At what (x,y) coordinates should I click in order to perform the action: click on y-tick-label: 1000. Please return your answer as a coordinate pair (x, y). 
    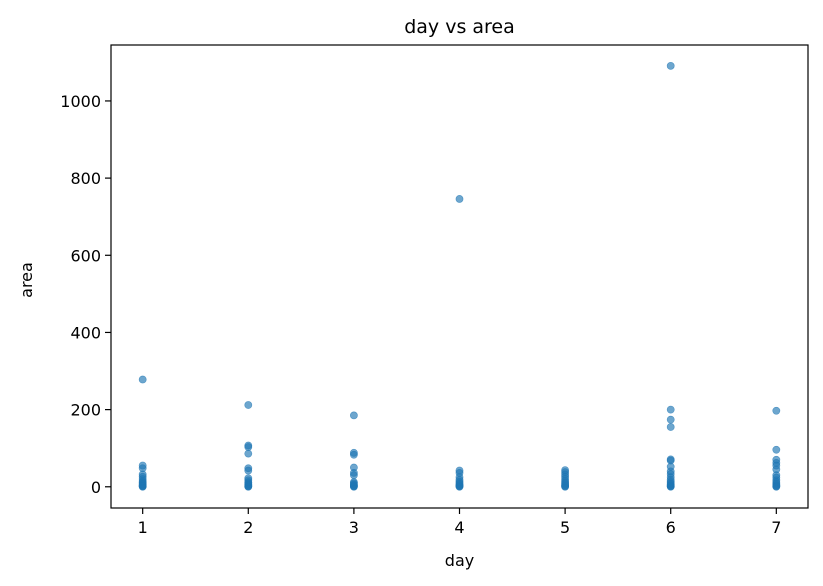
    Looking at the image, I should click on (80, 101).